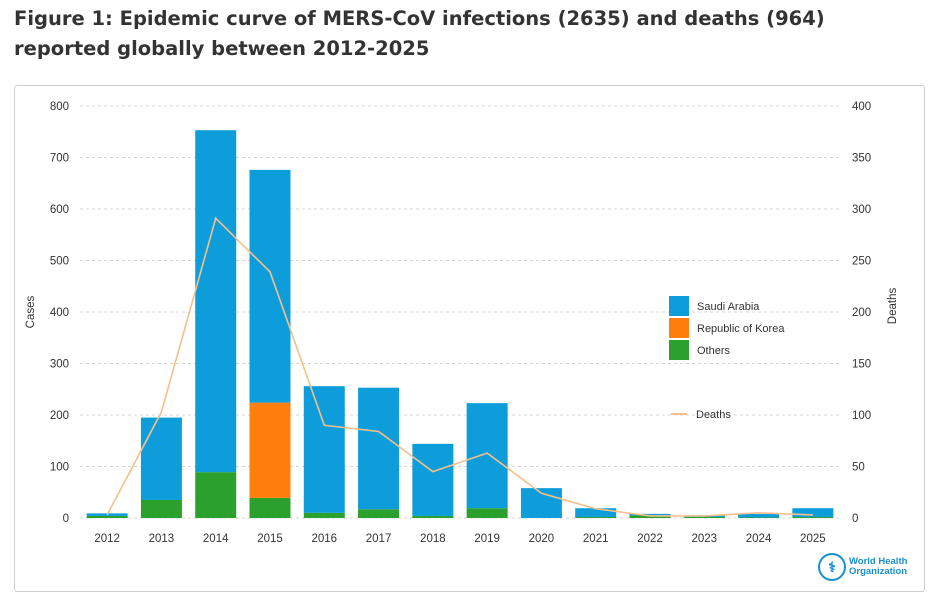 This screenshot has width=929, height=596. Describe the element at coordinates (861, 365) in the screenshot. I see `y-right-tick-label: 150` at that location.